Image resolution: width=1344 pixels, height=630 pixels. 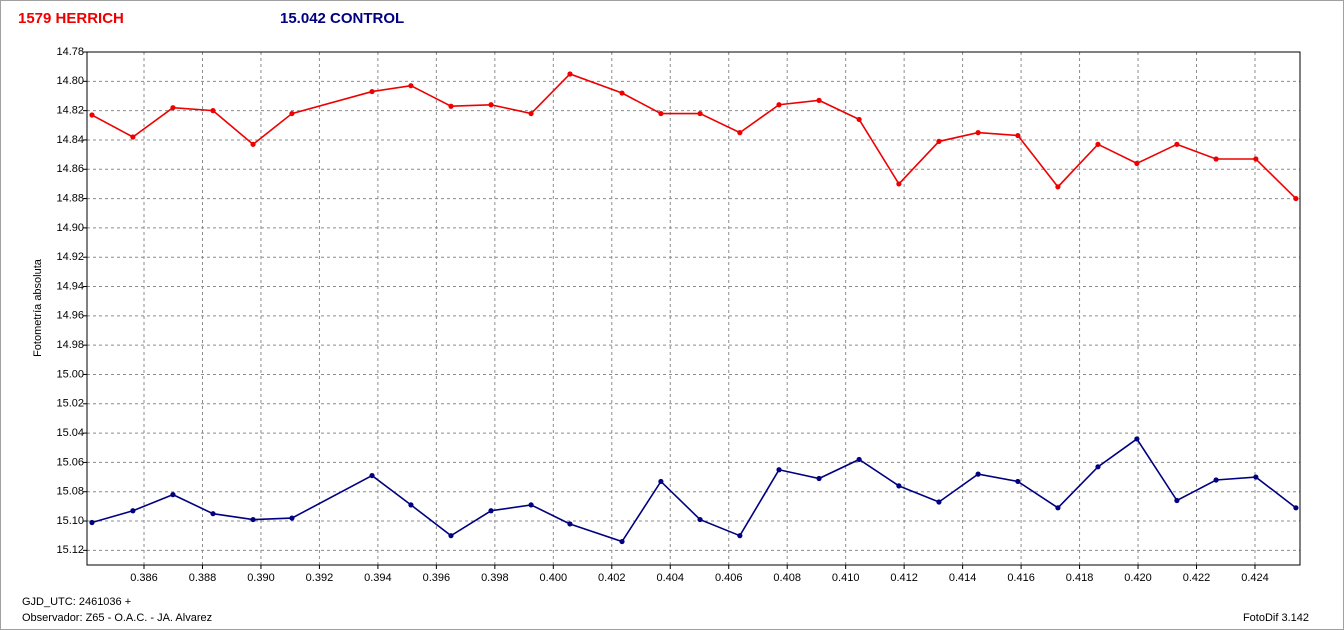 I want to click on x-tick-label: 0.416, so click(x=1021, y=578).